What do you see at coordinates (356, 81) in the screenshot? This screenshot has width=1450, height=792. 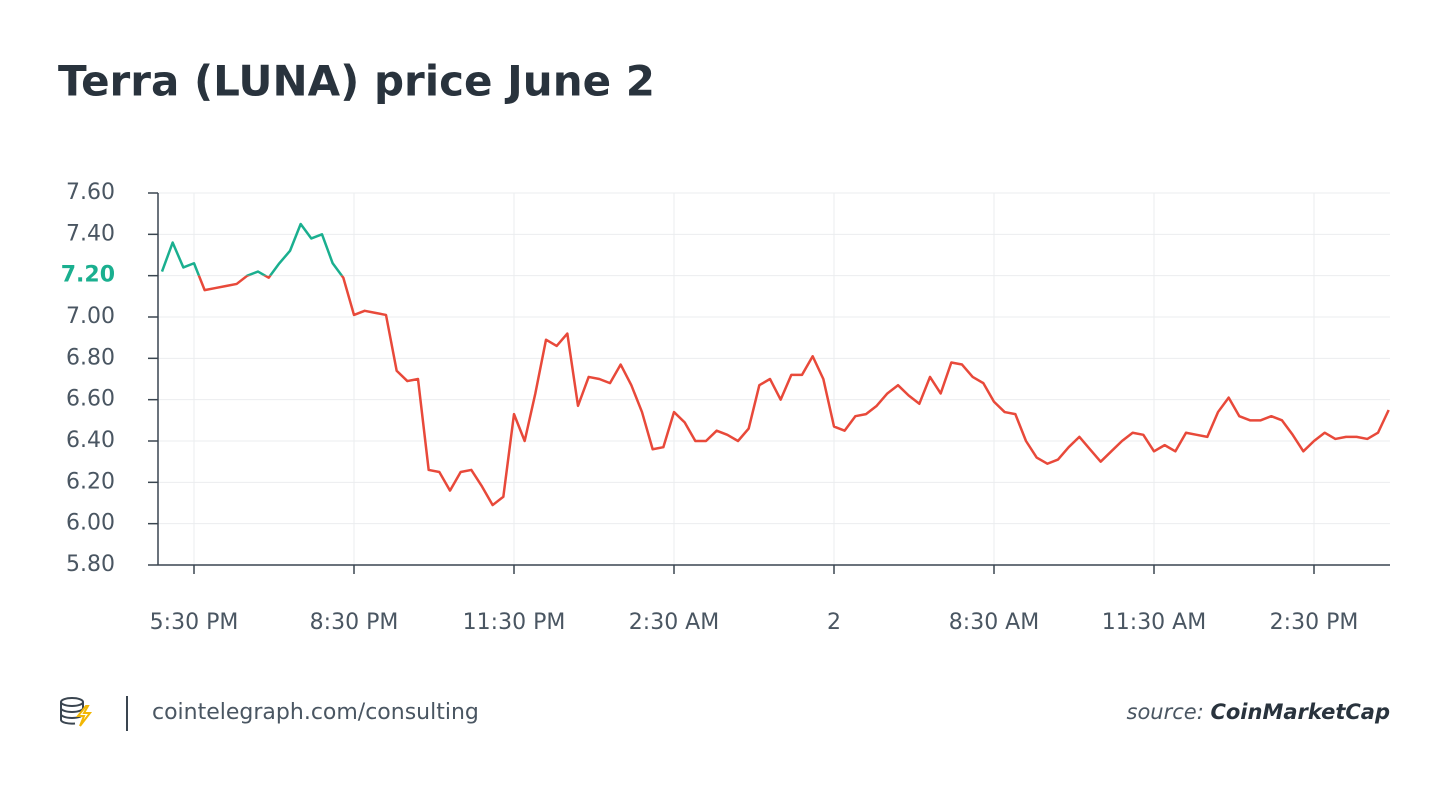 I see `chart-title: Terra (LUNA) price June 2` at bounding box center [356, 81].